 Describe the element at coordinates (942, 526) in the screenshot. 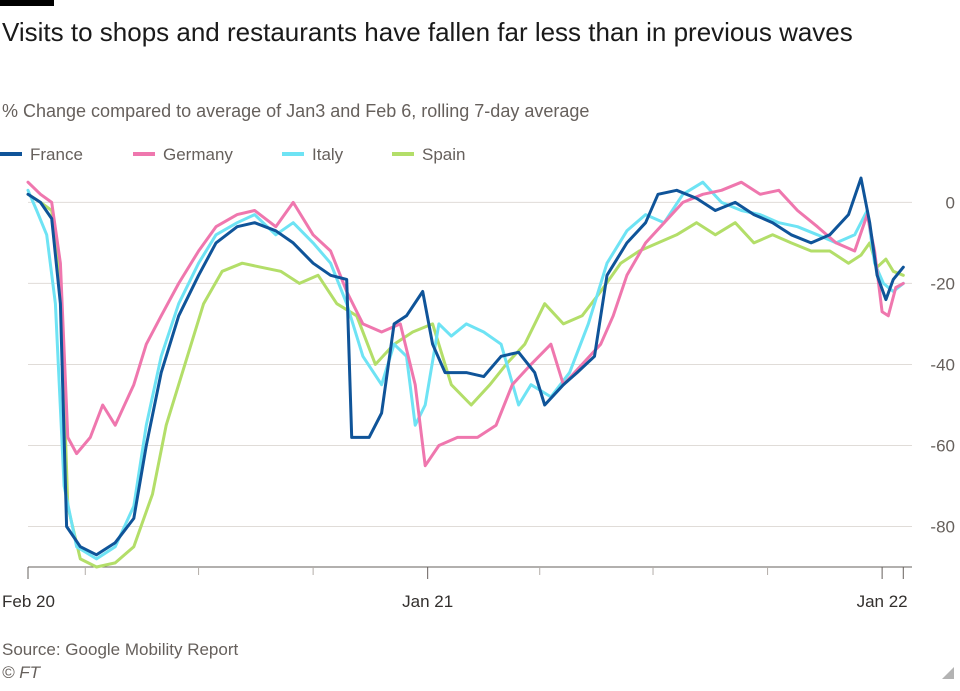

I see `y-tick-label: -80` at that location.